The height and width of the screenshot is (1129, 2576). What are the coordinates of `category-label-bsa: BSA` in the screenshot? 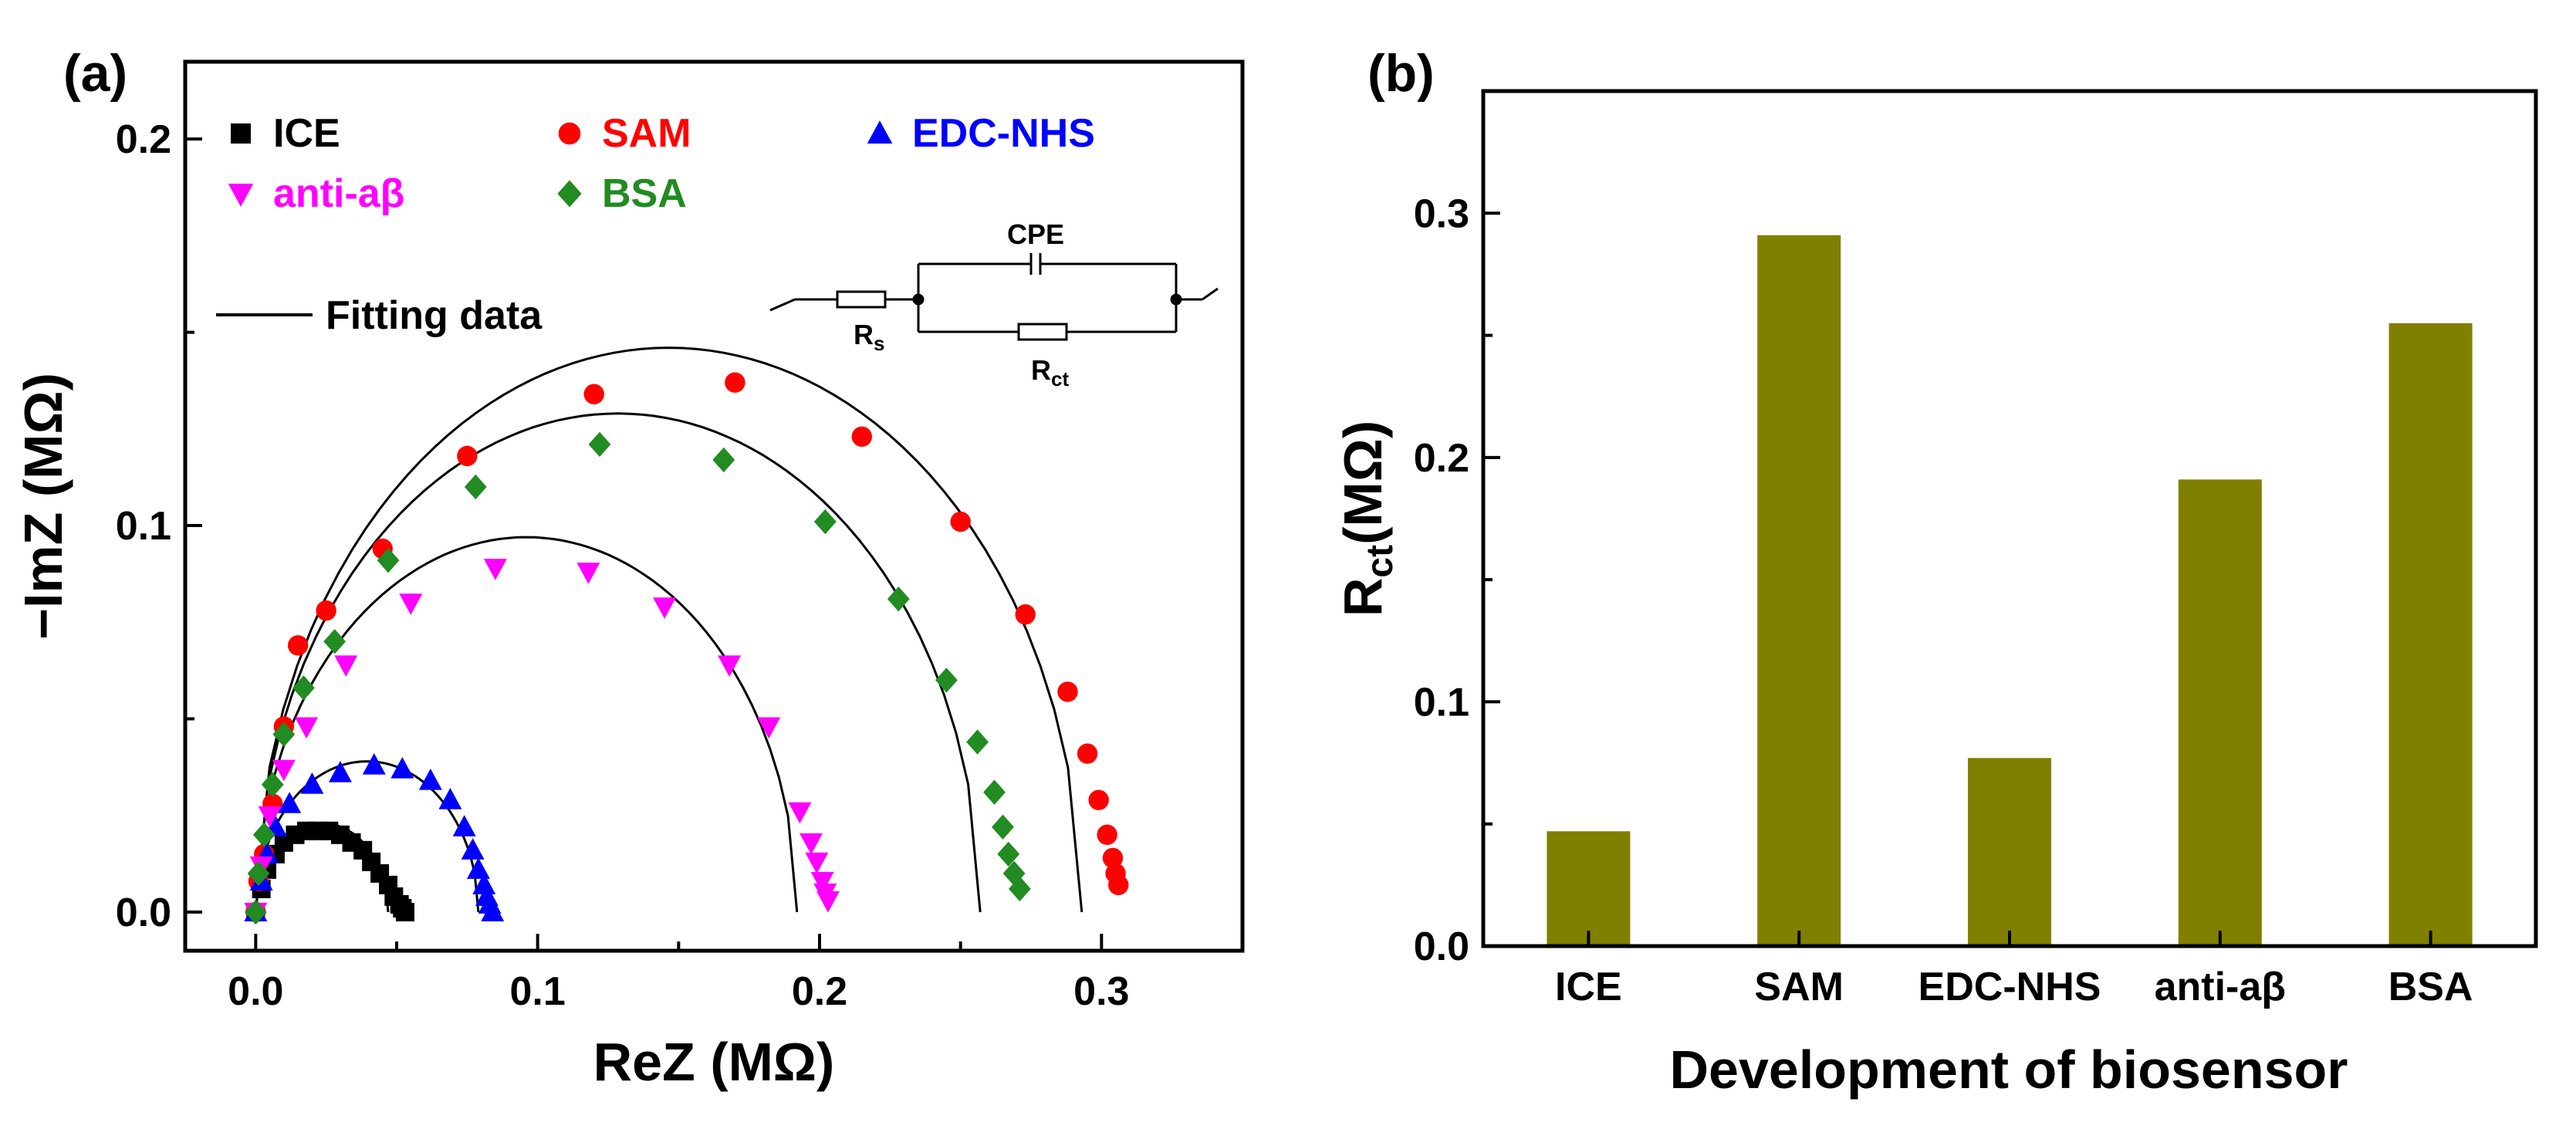 It's located at (2430, 987).